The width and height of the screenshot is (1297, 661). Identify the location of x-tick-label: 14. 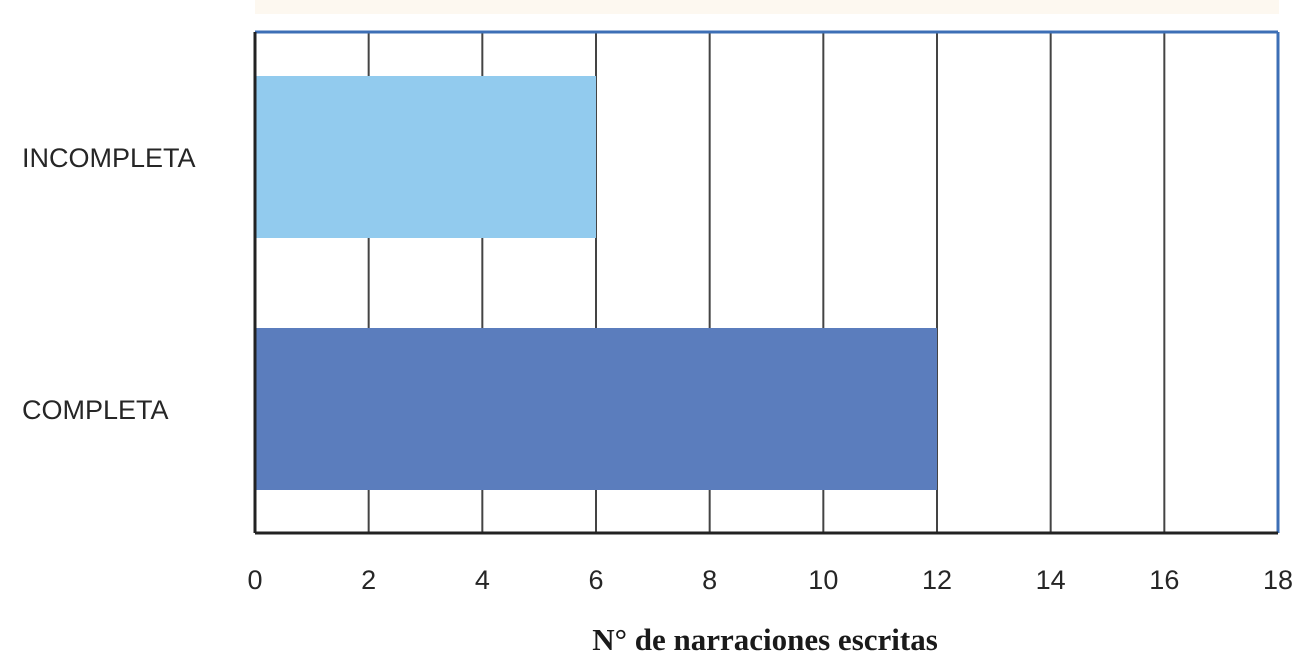
(1051, 580).